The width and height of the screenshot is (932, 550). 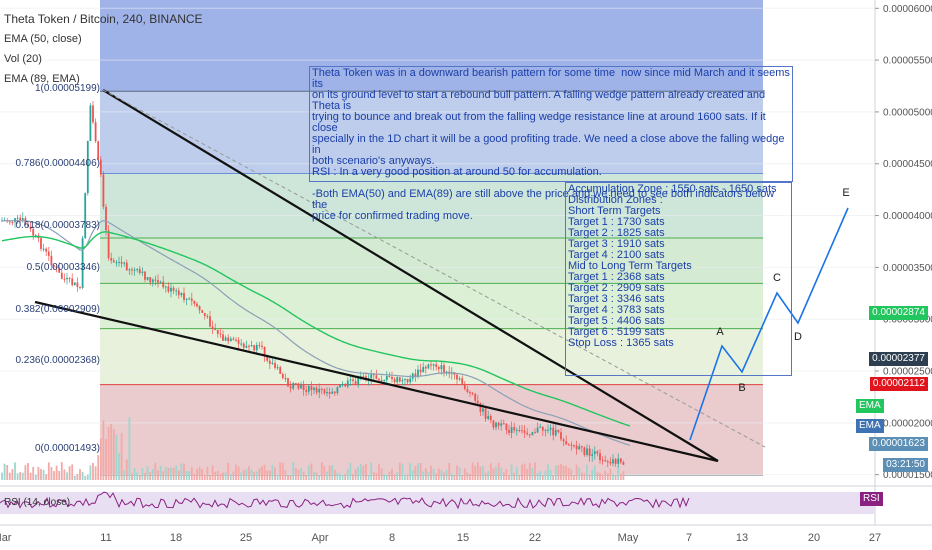 What do you see at coordinates (615, 200) in the screenshot?
I see `target-line: Distribution Zones :` at bounding box center [615, 200].